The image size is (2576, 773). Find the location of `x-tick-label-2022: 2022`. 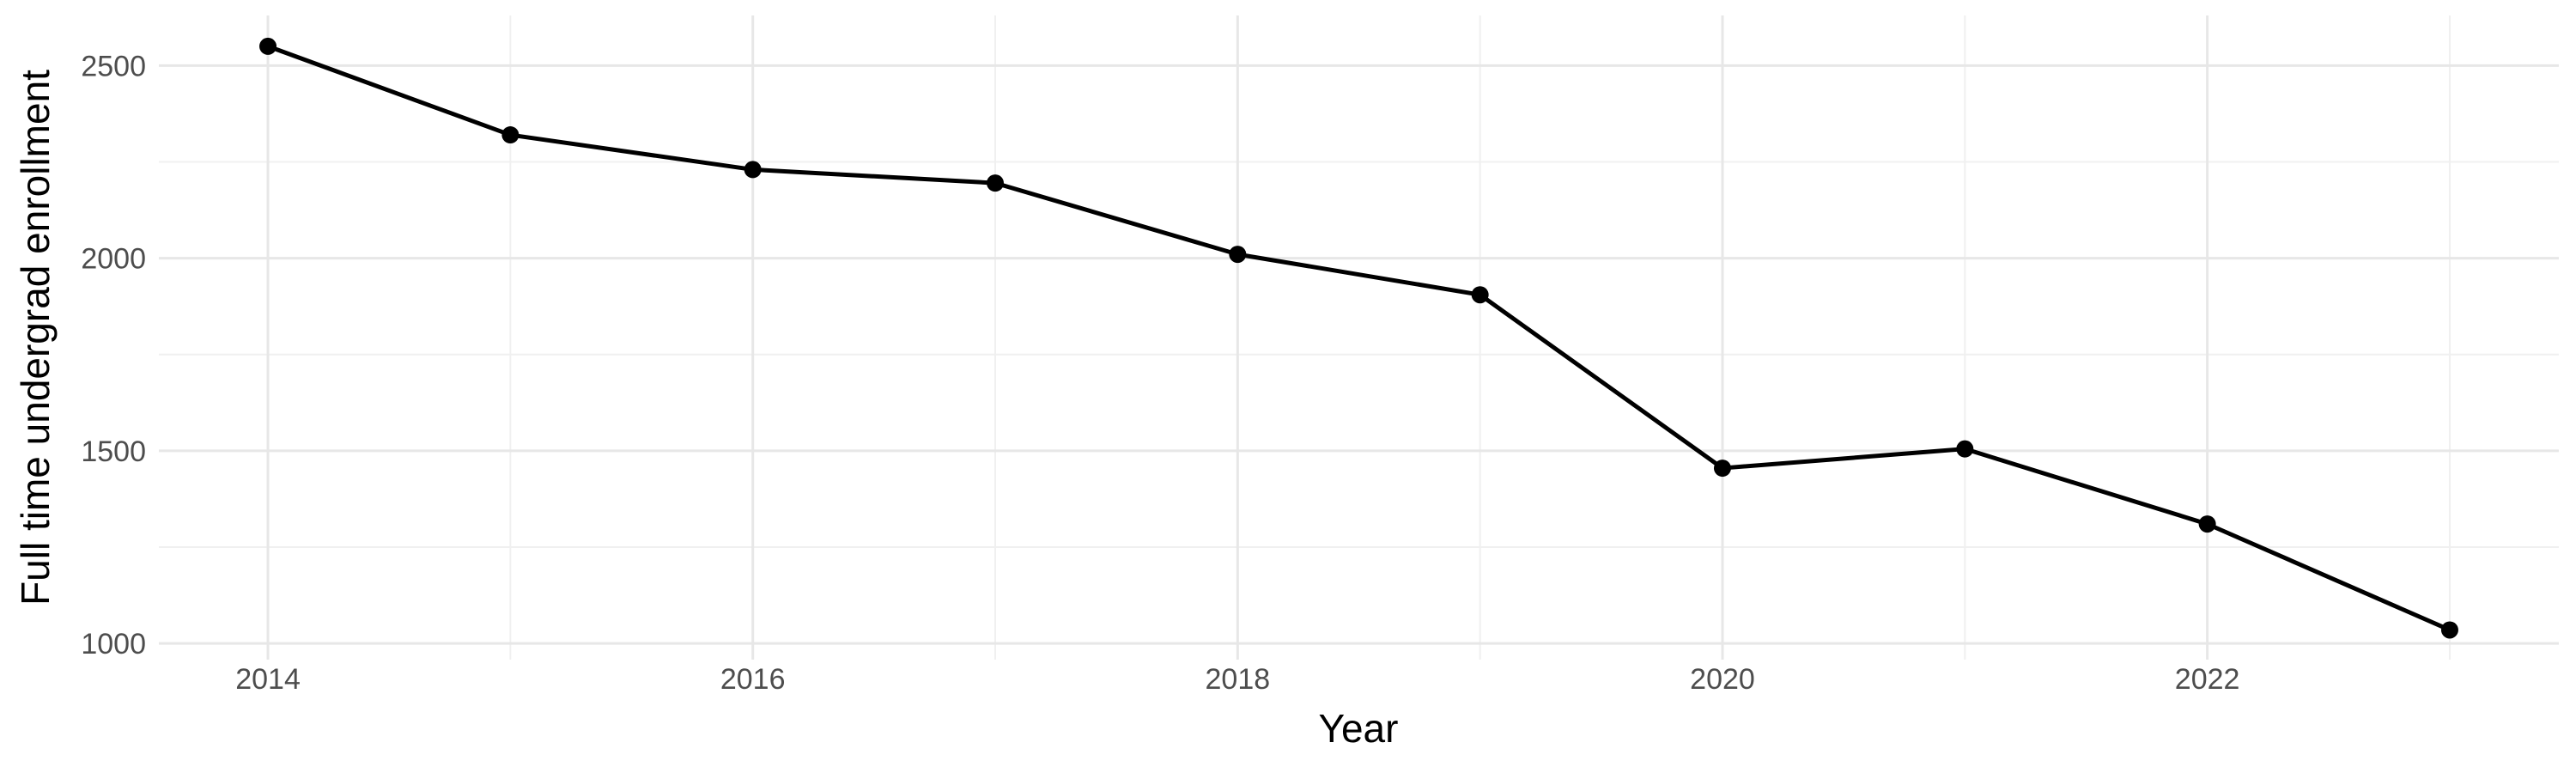

x-tick-label-2022: 2022 is located at coordinates (2207, 679).